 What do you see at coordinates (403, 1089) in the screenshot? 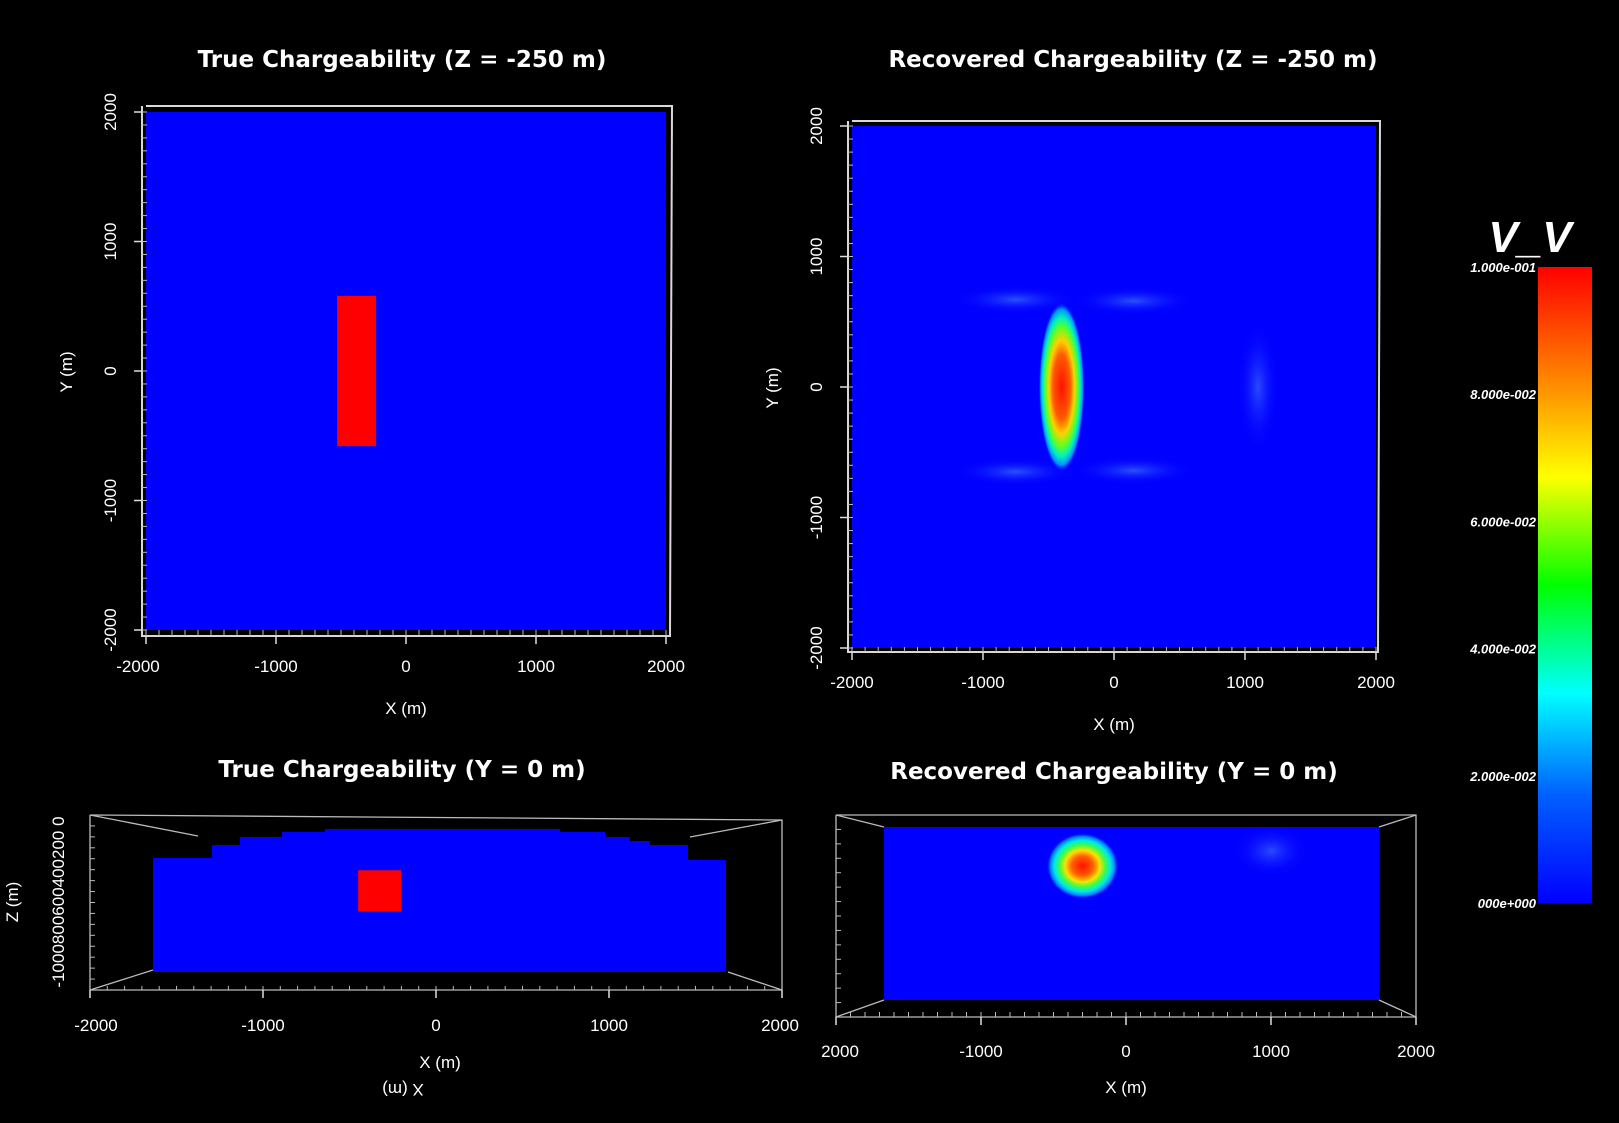
I see `x-axis-label-echo: X (m)` at bounding box center [403, 1089].